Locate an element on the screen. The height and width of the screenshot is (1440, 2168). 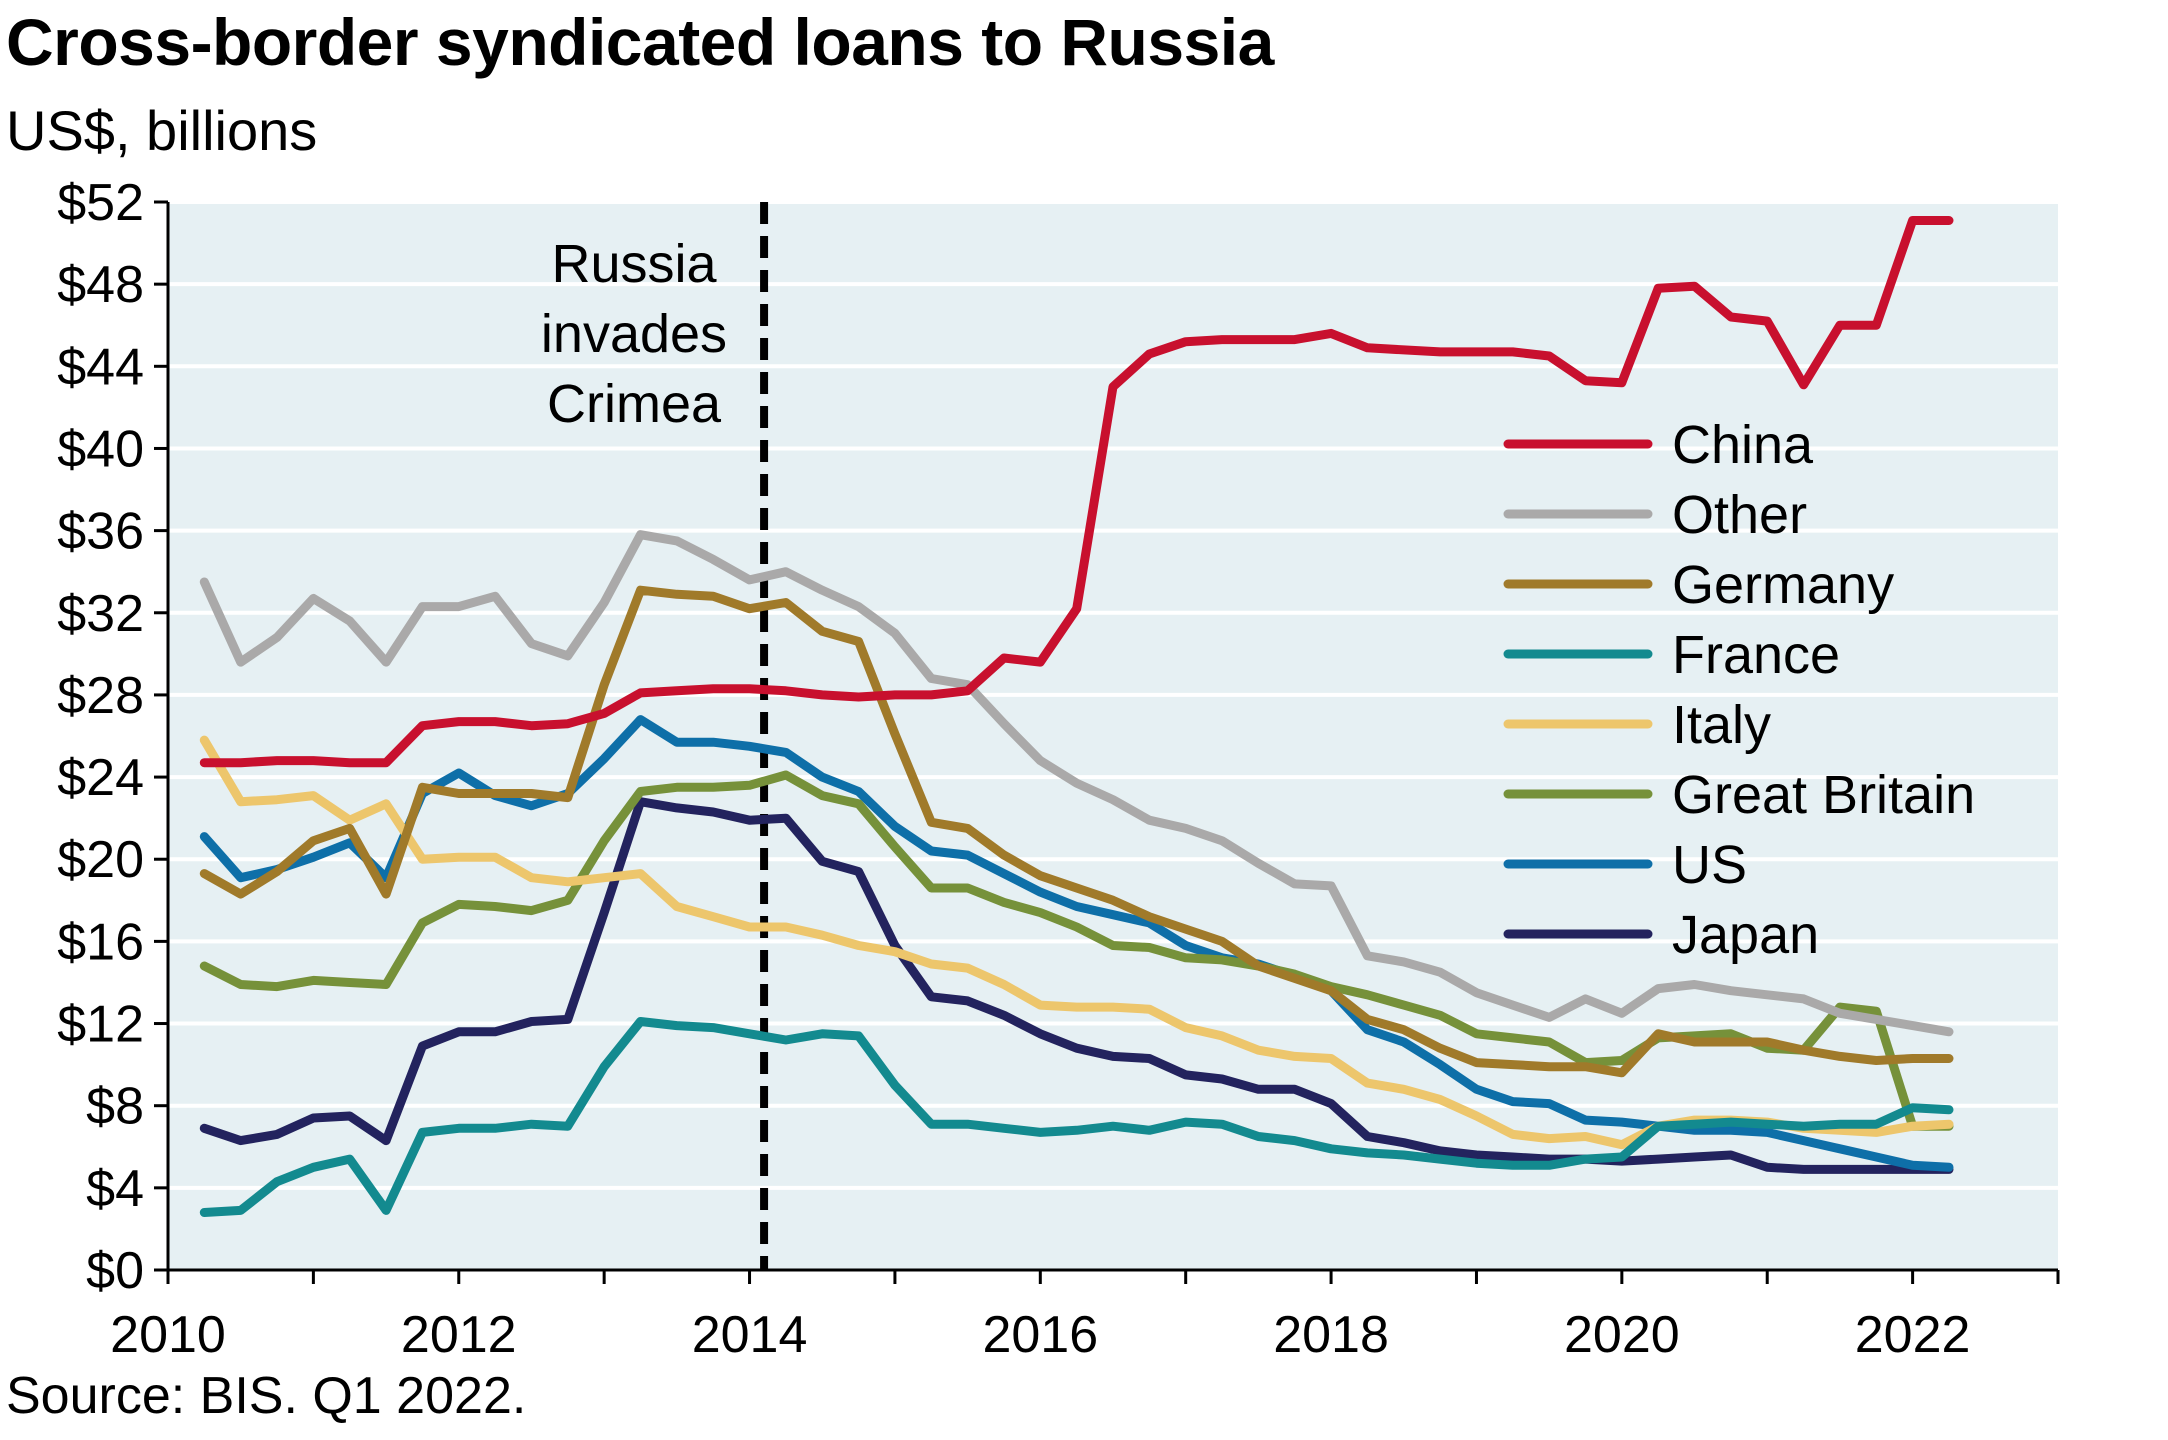
y-tick-label: $44 is located at coordinates (100, 367).